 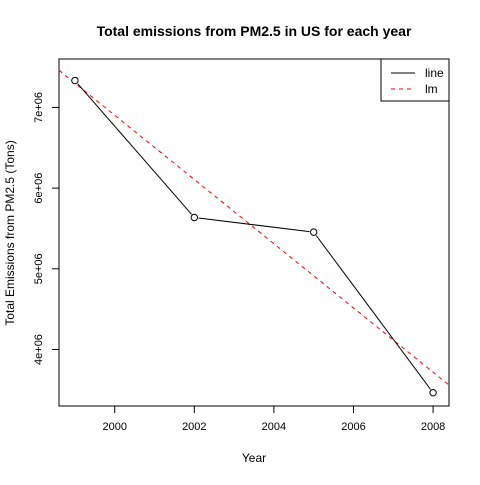 What do you see at coordinates (434, 73) in the screenshot?
I see `legend-label-line: line` at bounding box center [434, 73].